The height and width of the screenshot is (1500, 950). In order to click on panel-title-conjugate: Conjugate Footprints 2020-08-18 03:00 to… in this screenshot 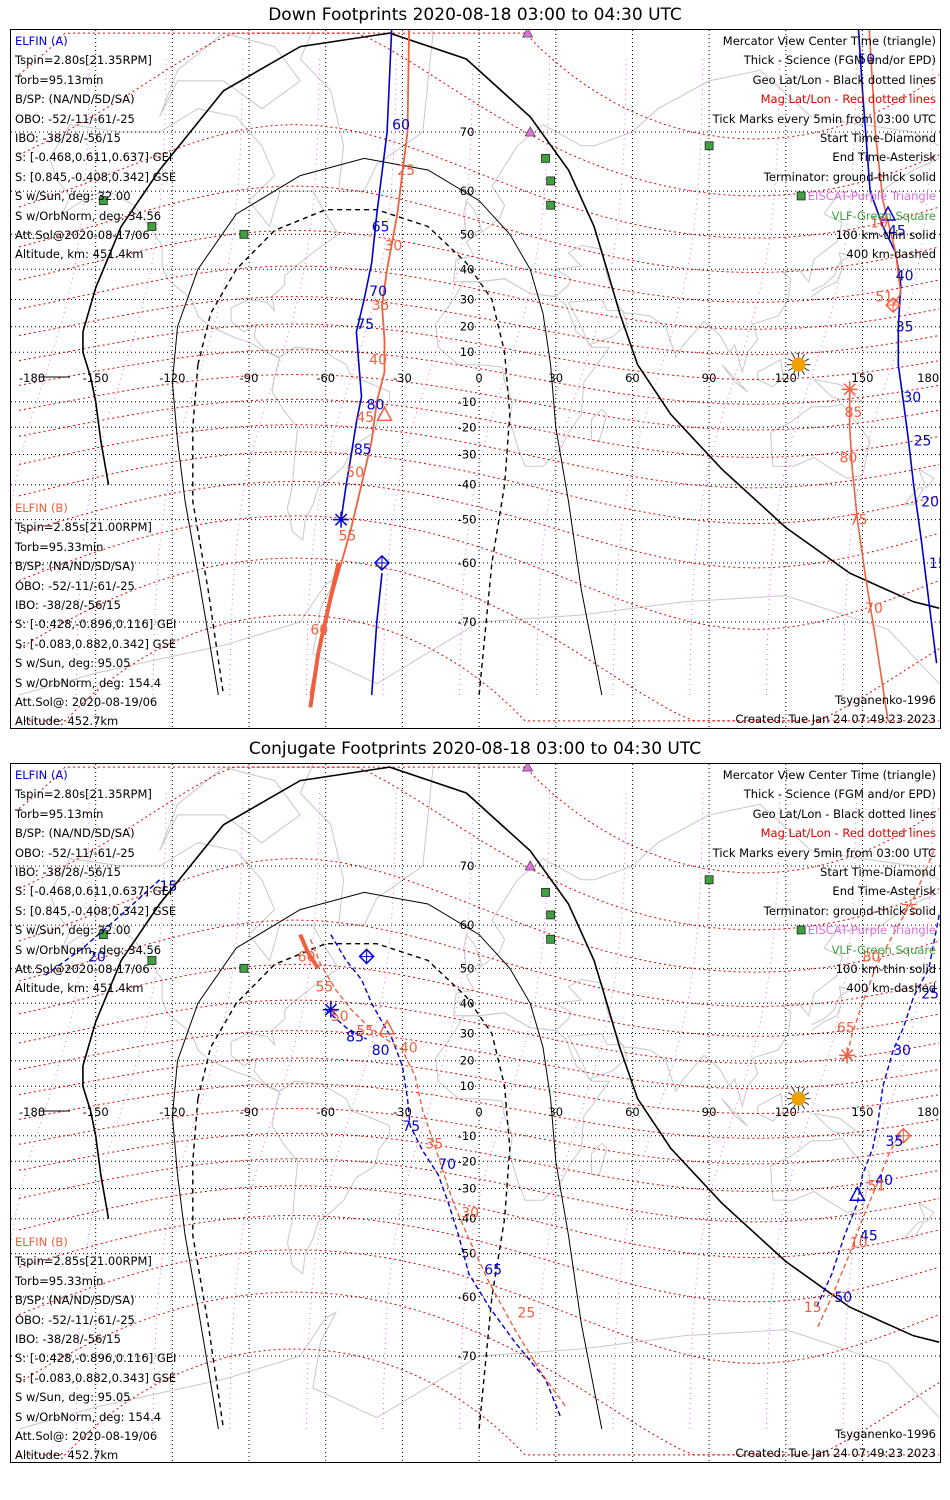, I will do `click(475, 749)`.